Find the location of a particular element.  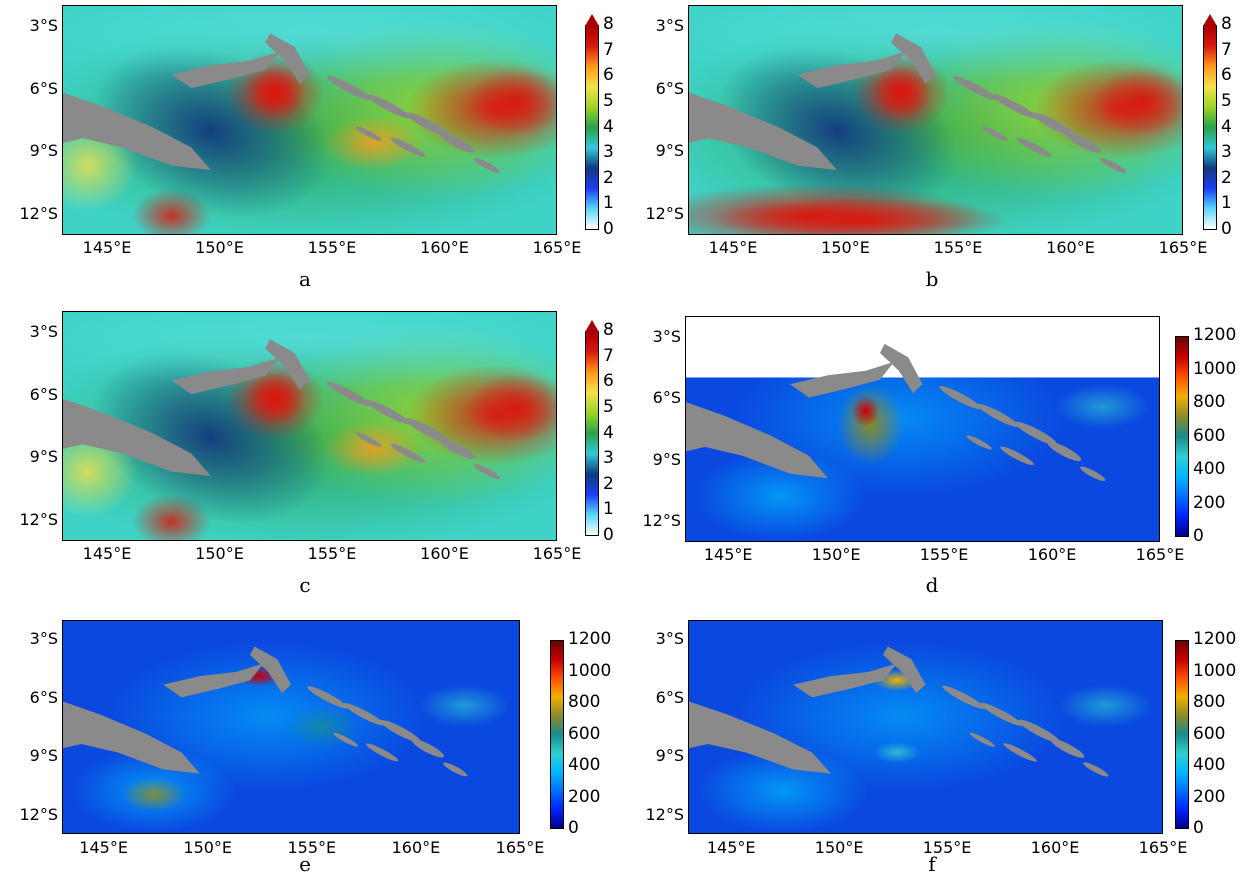

panel-label-f: f is located at coordinates (932, 864).